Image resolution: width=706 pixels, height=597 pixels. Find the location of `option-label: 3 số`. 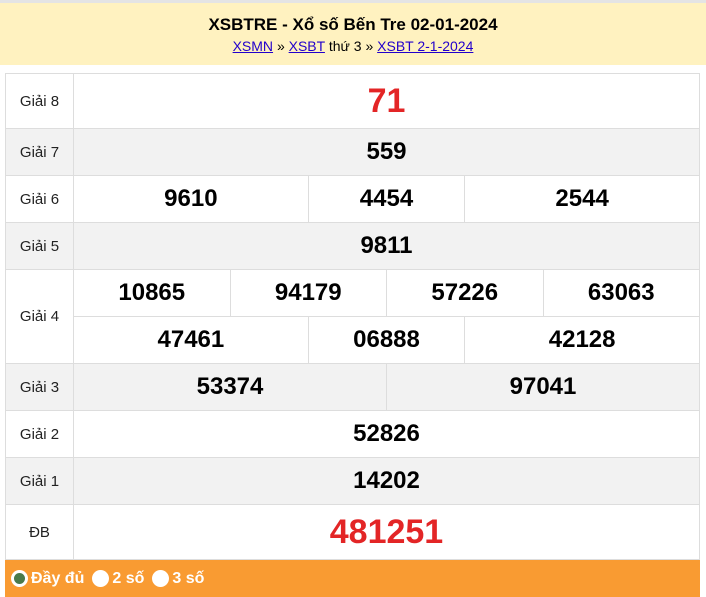

option-label: 3 số is located at coordinates (188, 578).